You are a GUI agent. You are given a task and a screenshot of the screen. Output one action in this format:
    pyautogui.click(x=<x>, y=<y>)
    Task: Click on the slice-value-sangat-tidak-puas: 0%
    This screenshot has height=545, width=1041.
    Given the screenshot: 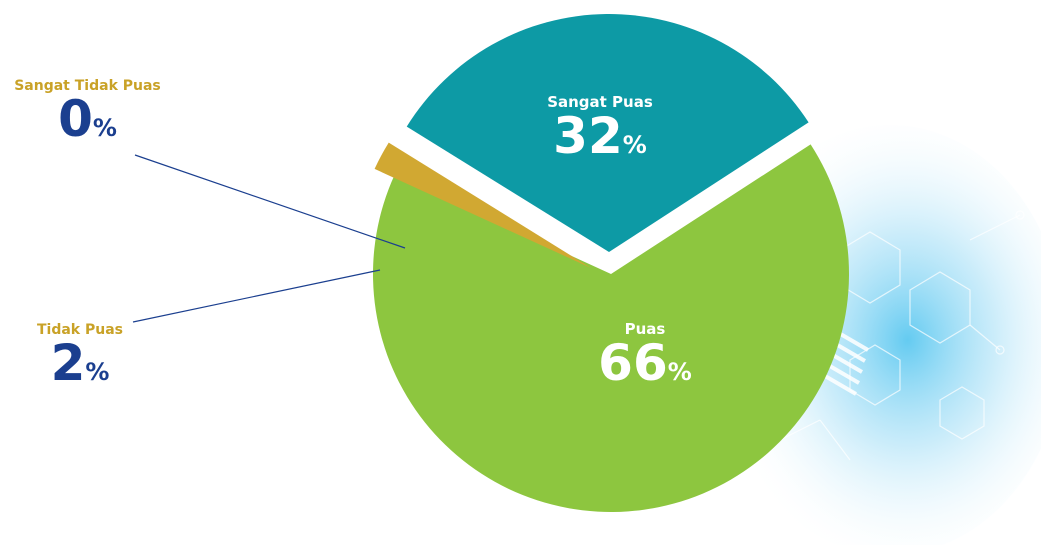 What is the action you would take?
    pyautogui.click(x=87, y=119)
    